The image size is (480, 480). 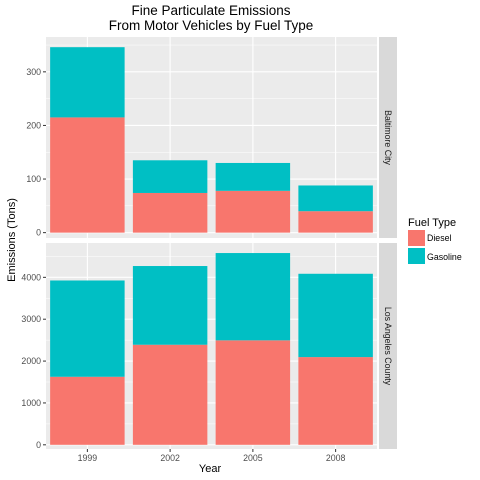 What do you see at coordinates (210, 469) in the screenshot?
I see `x-axis-title: Year` at bounding box center [210, 469].